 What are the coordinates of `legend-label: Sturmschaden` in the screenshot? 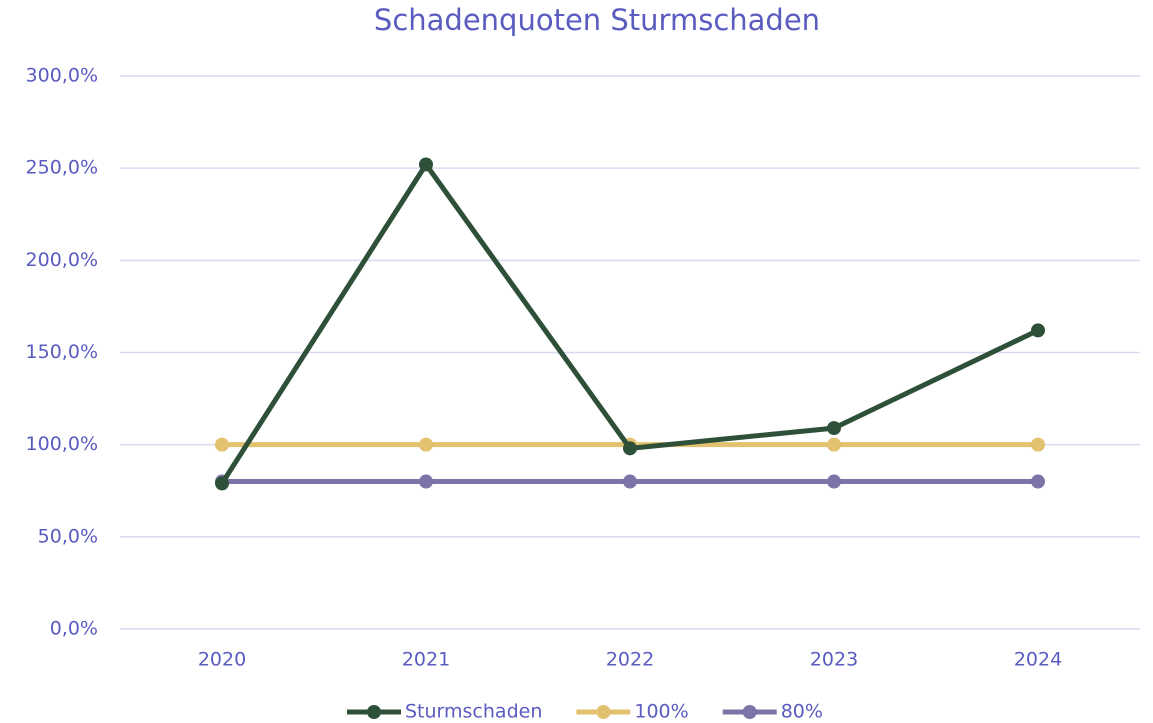 It's located at (473, 712).